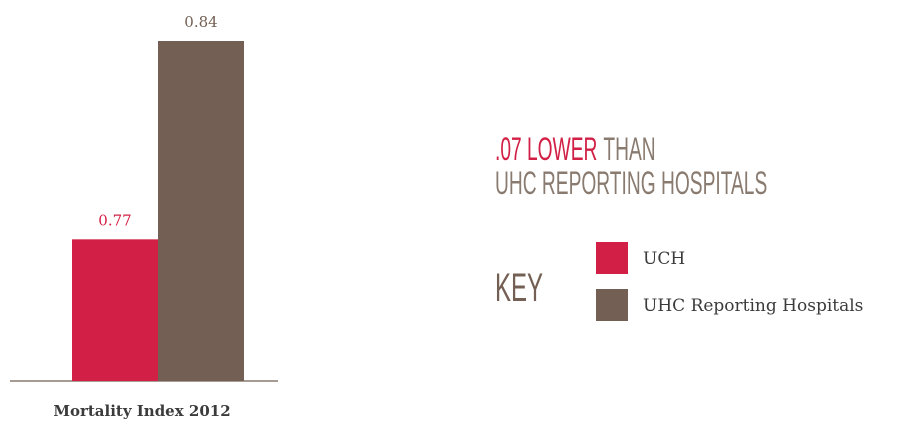 The image size is (918, 444). What do you see at coordinates (114, 220) in the screenshot?
I see `value-label: 0.77` at bounding box center [114, 220].